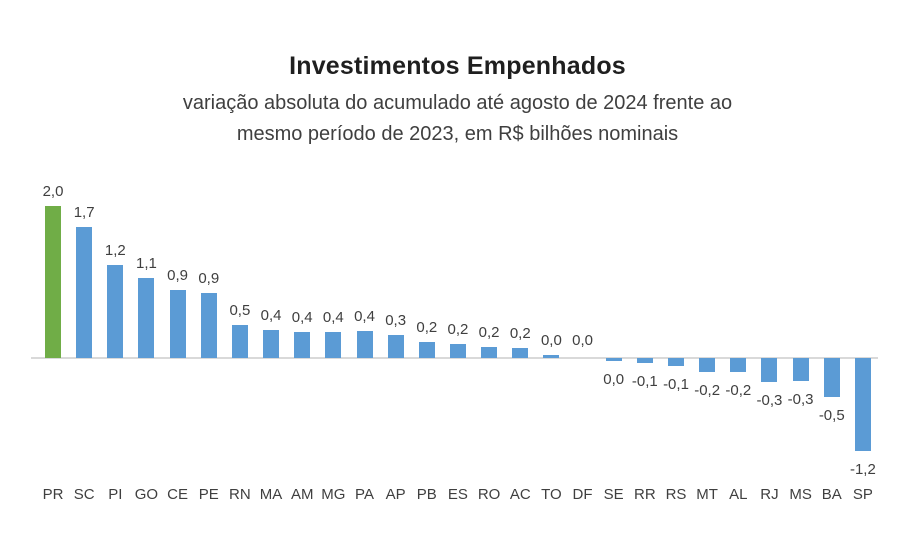  Describe the element at coordinates (396, 321) in the screenshot. I see `value-label-ap: 0,3` at that location.